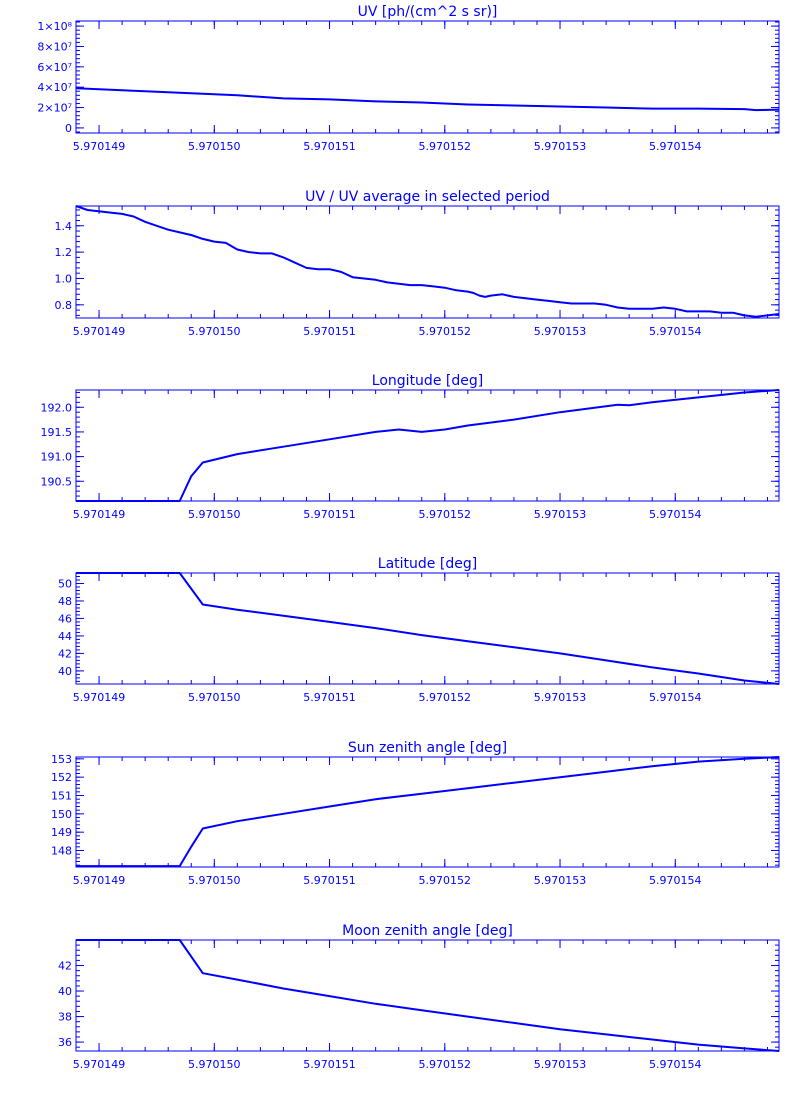 Image resolution: width=800 pixels, height=1100 pixels. I want to click on y-tick-label: 190.5, so click(57, 481).